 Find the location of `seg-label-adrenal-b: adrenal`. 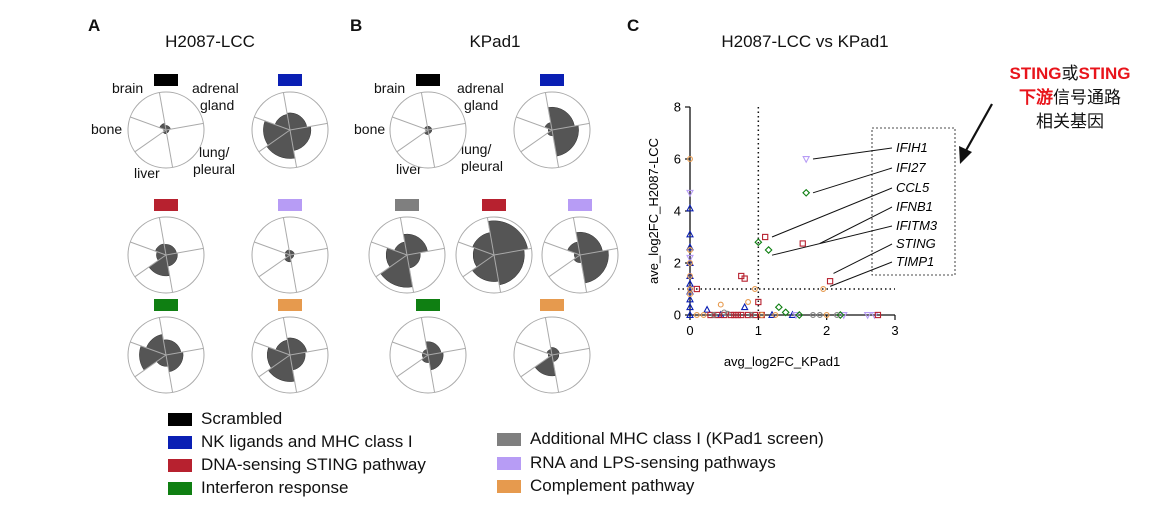

seg-label-adrenal-b: adrenal is located at coordinates (480, 88).